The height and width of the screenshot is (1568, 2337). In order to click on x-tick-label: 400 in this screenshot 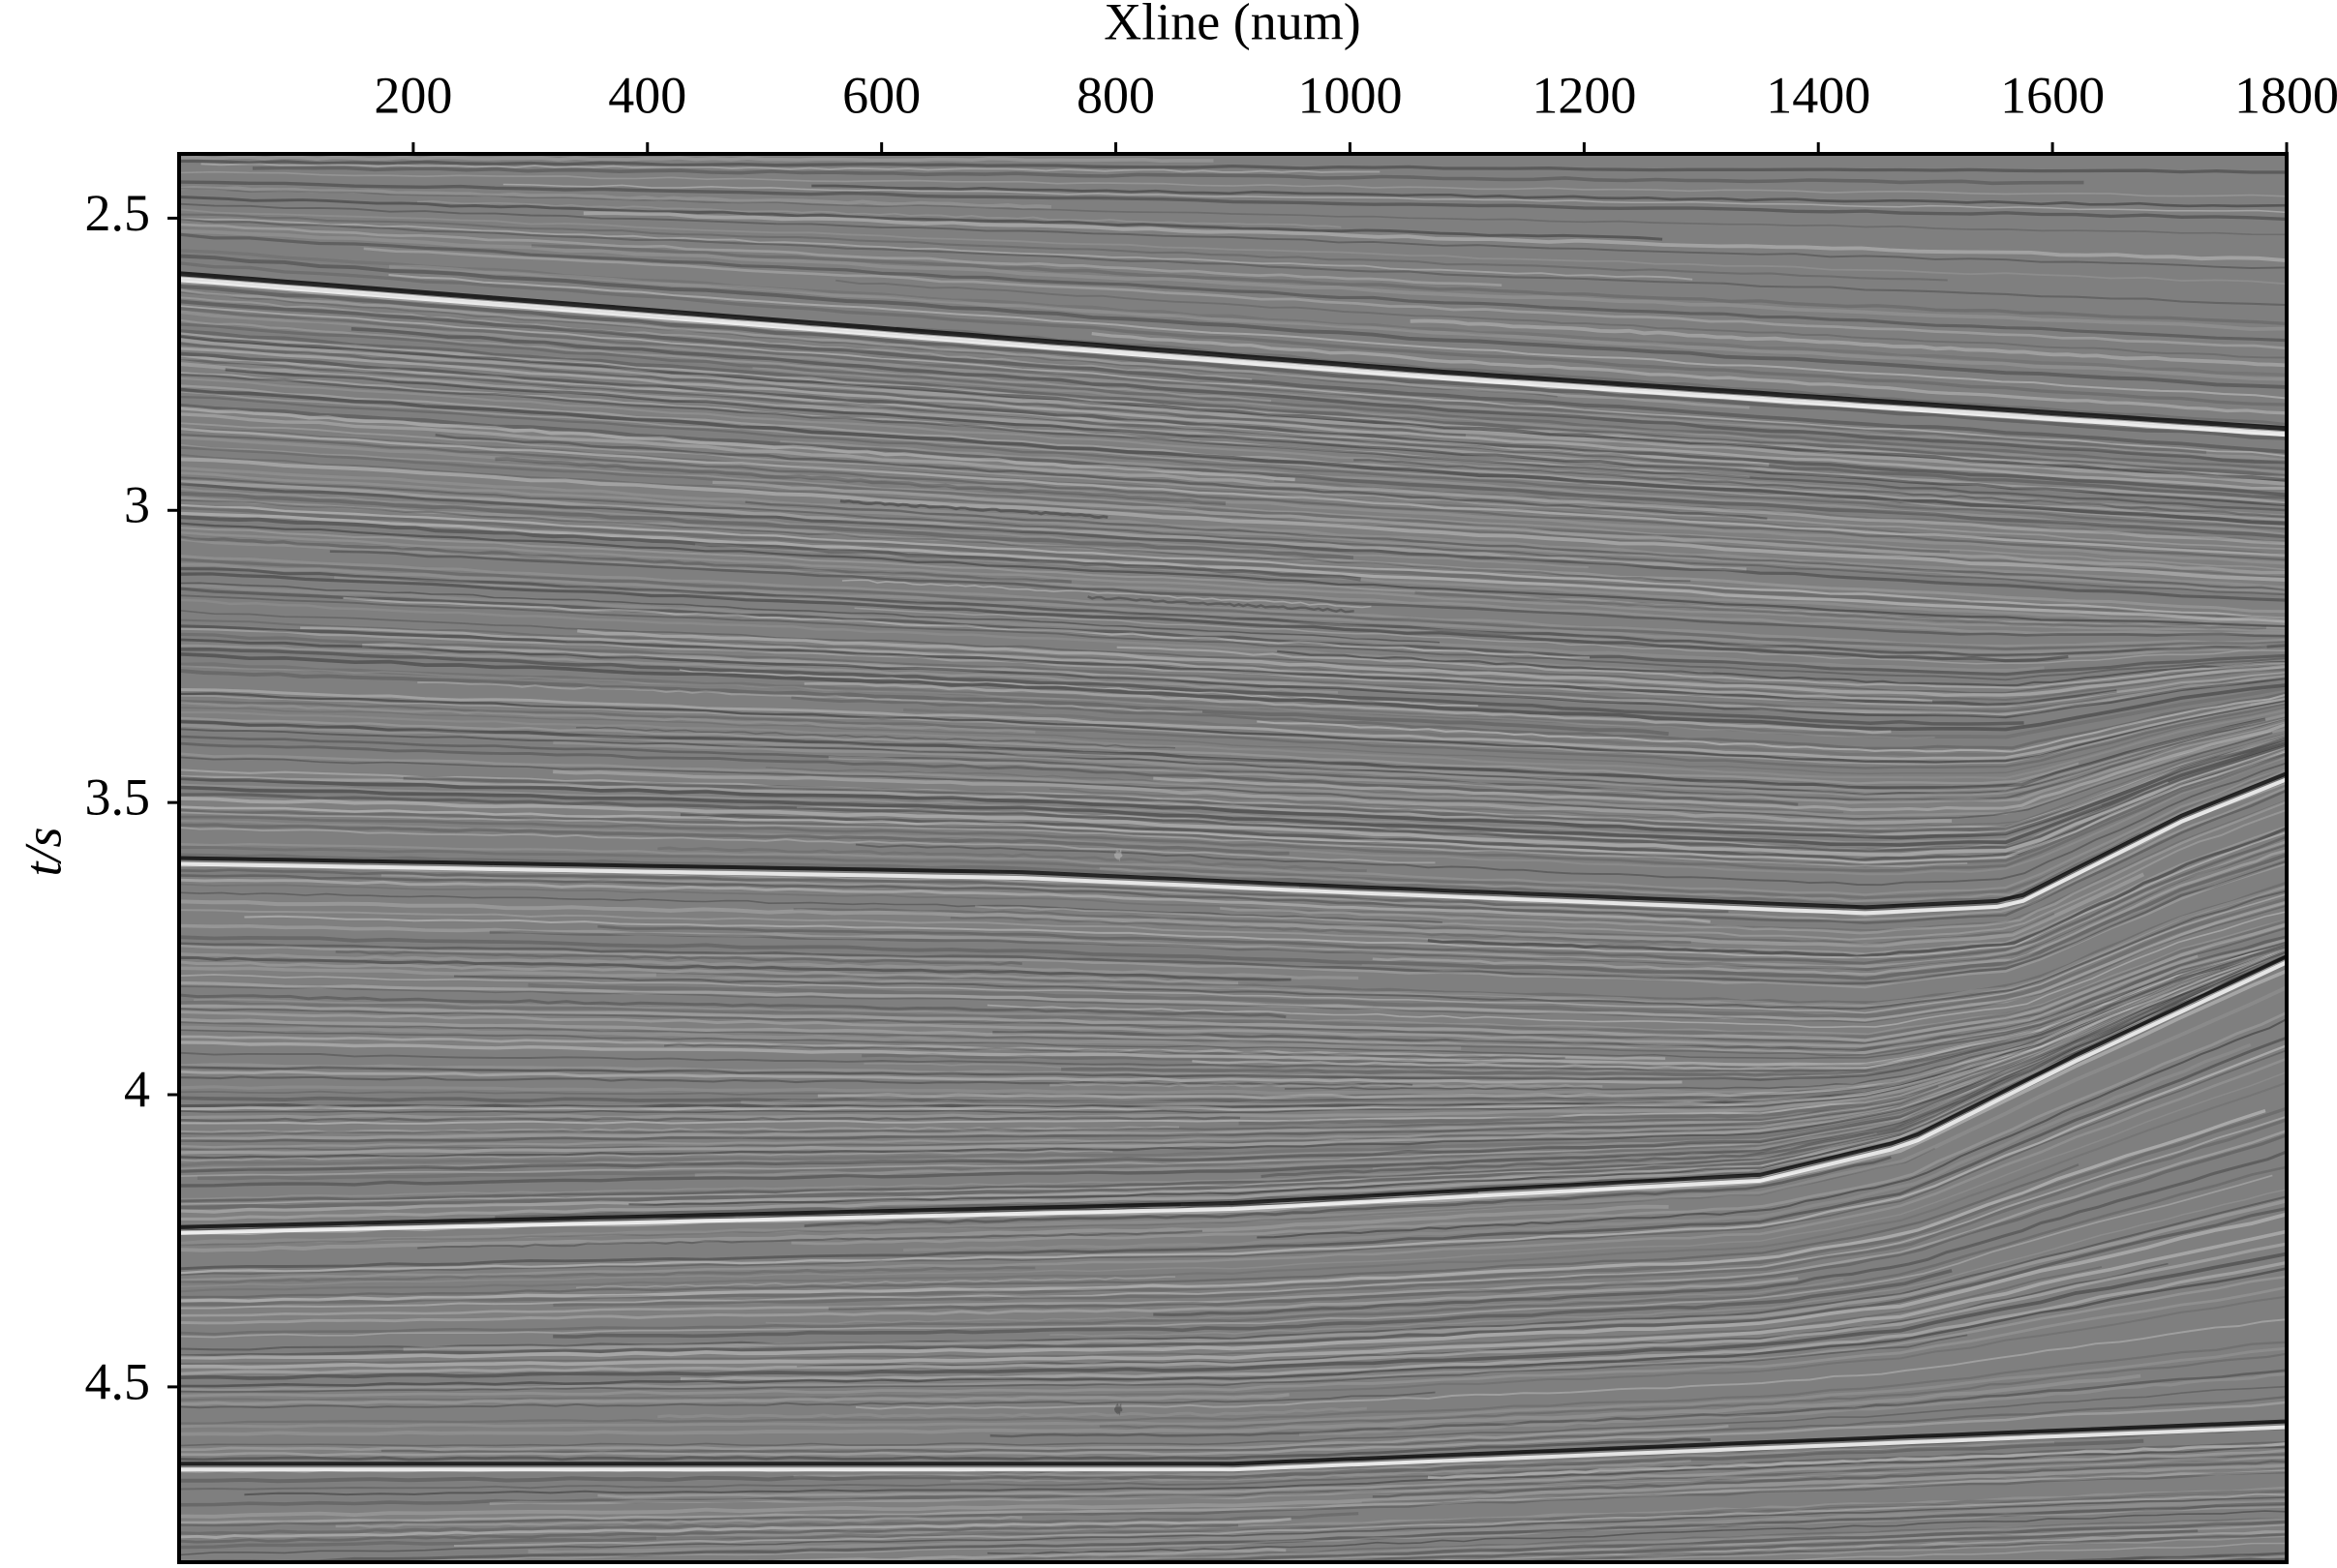, I will do `click(647, 95)`.